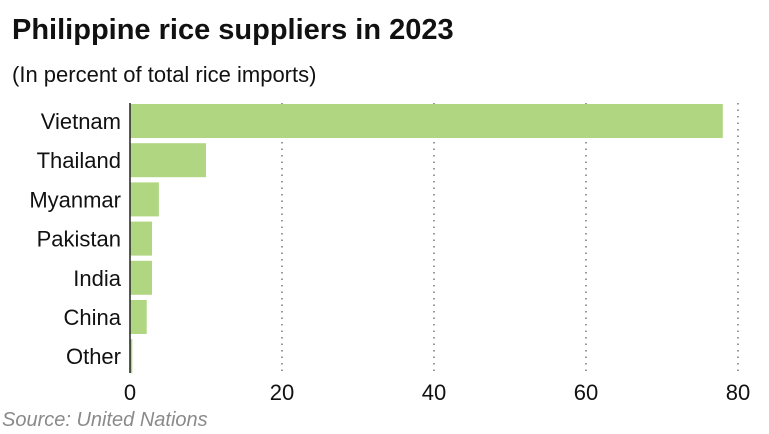  I want to click on category-label-thailand: Thailand, so click(79, 160).